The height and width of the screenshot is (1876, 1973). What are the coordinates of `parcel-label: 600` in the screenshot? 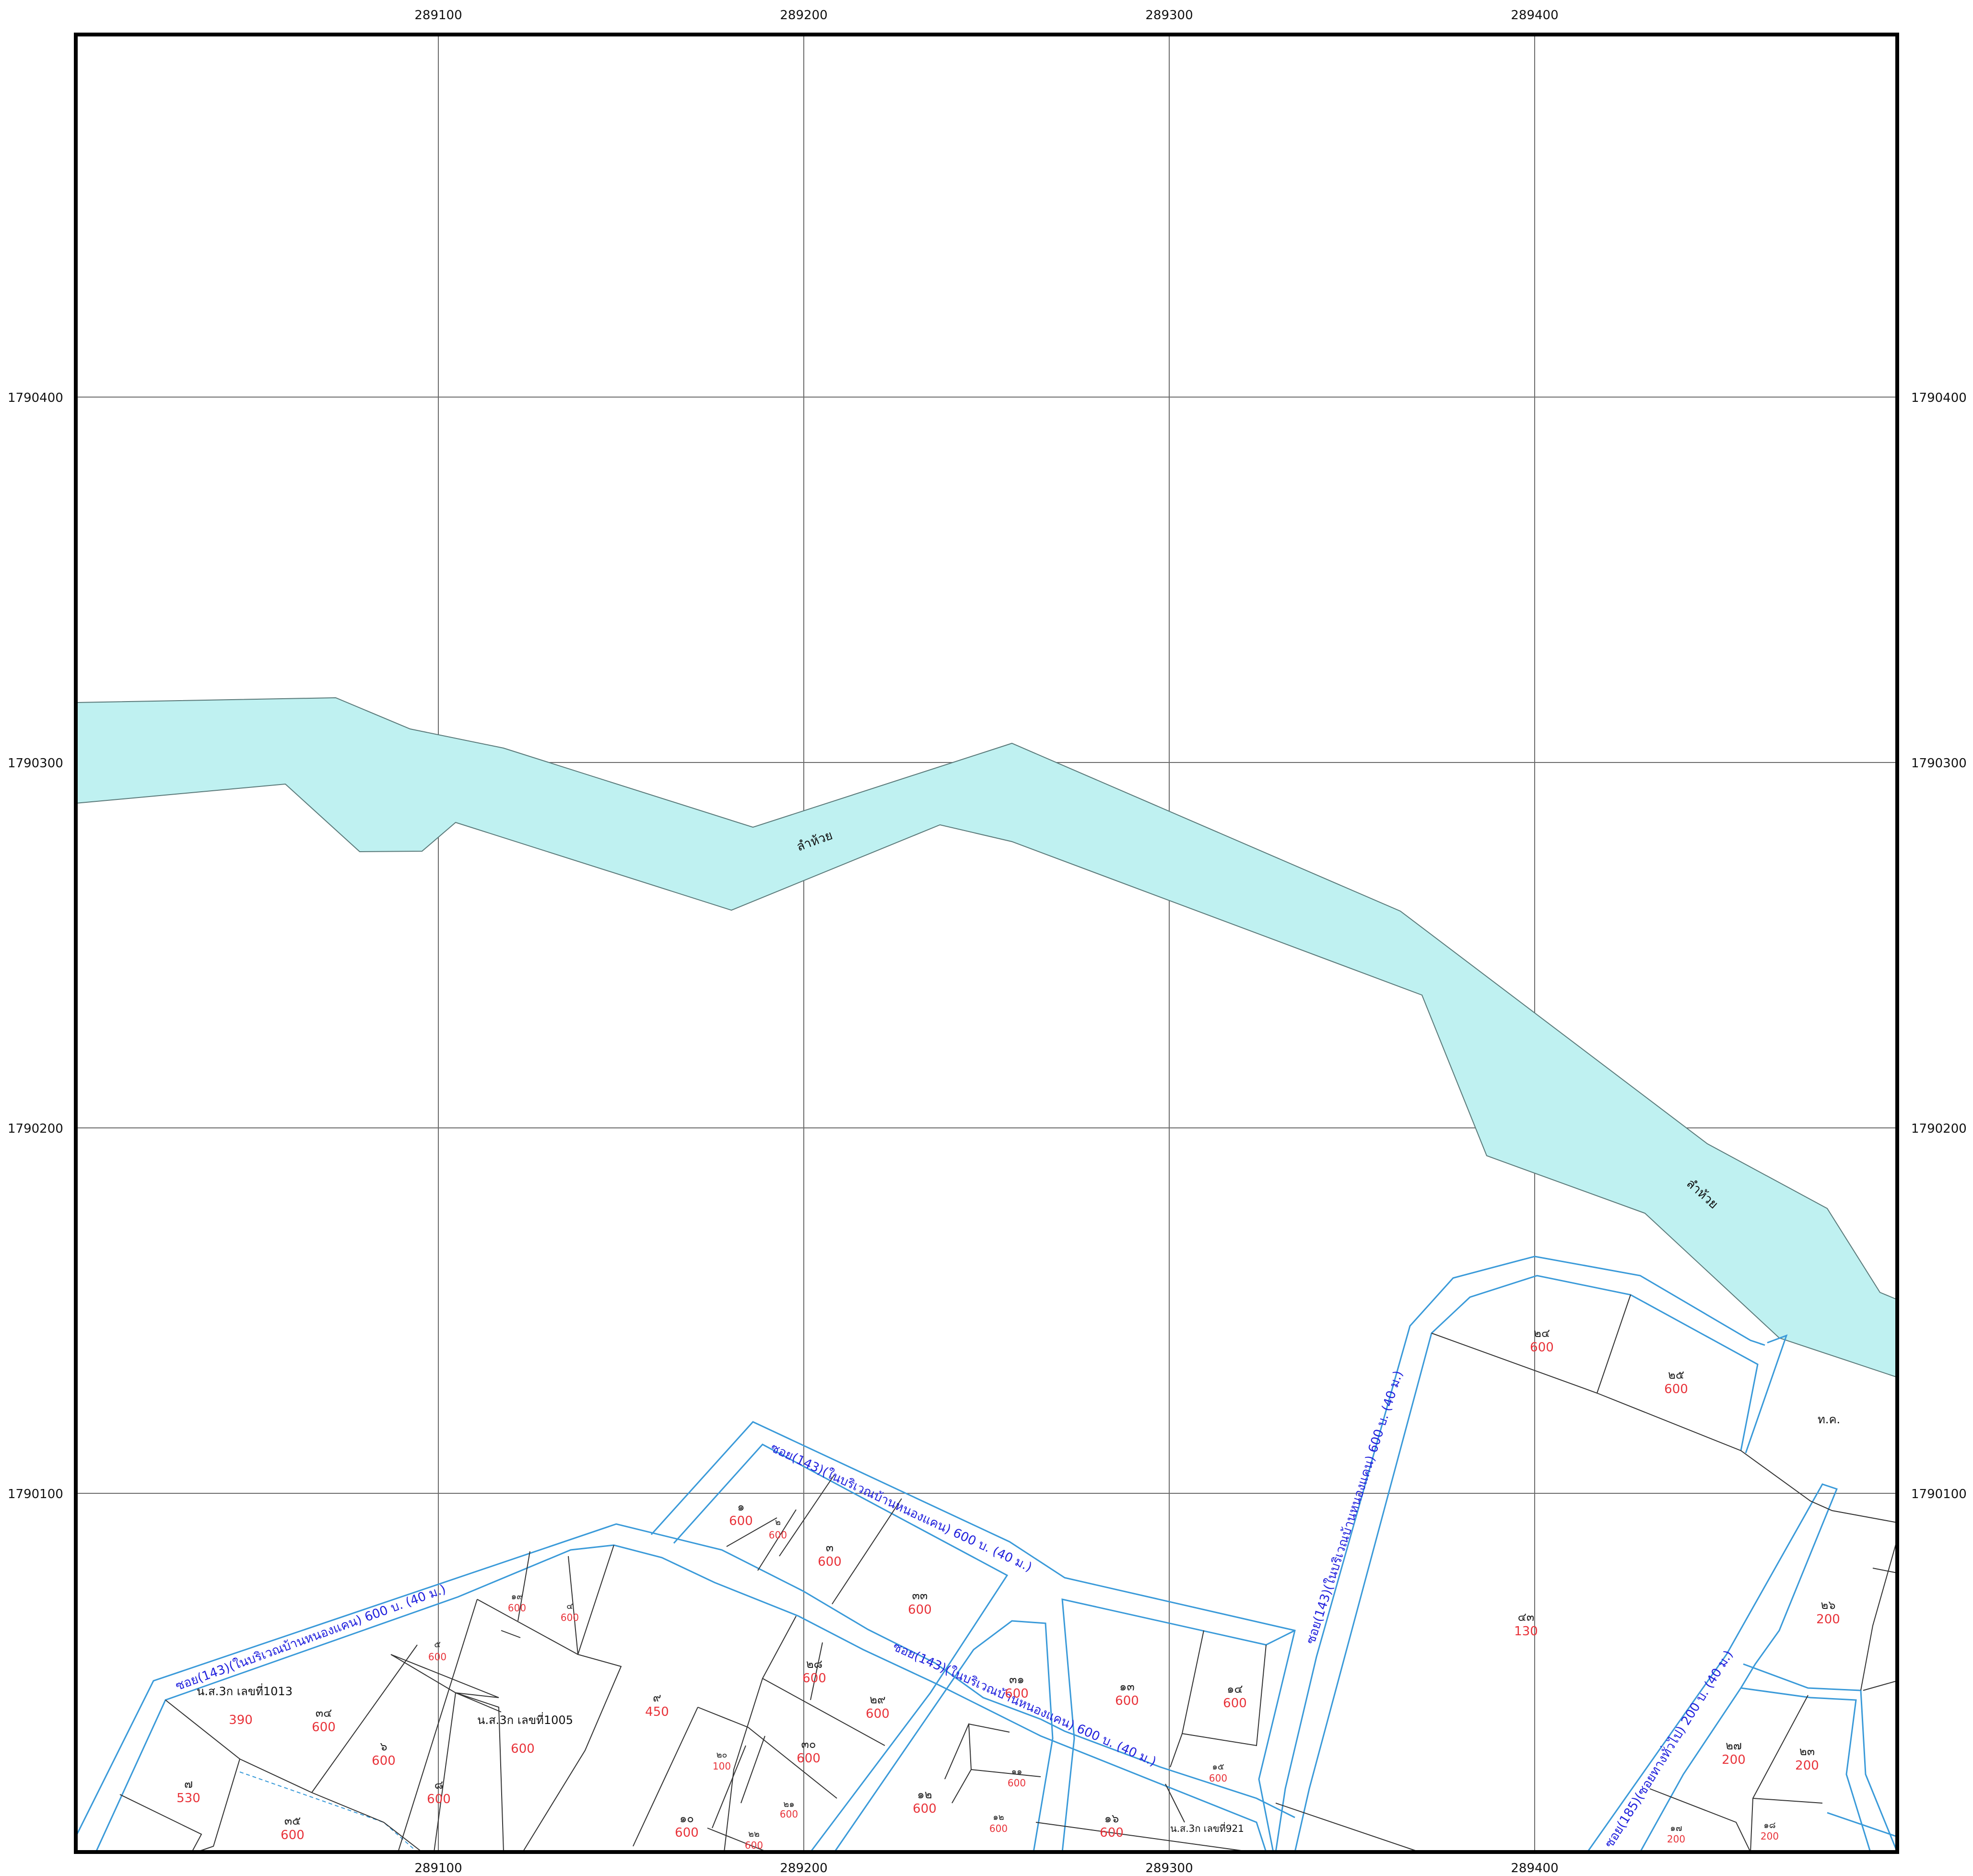 It's located at (523, 1749).